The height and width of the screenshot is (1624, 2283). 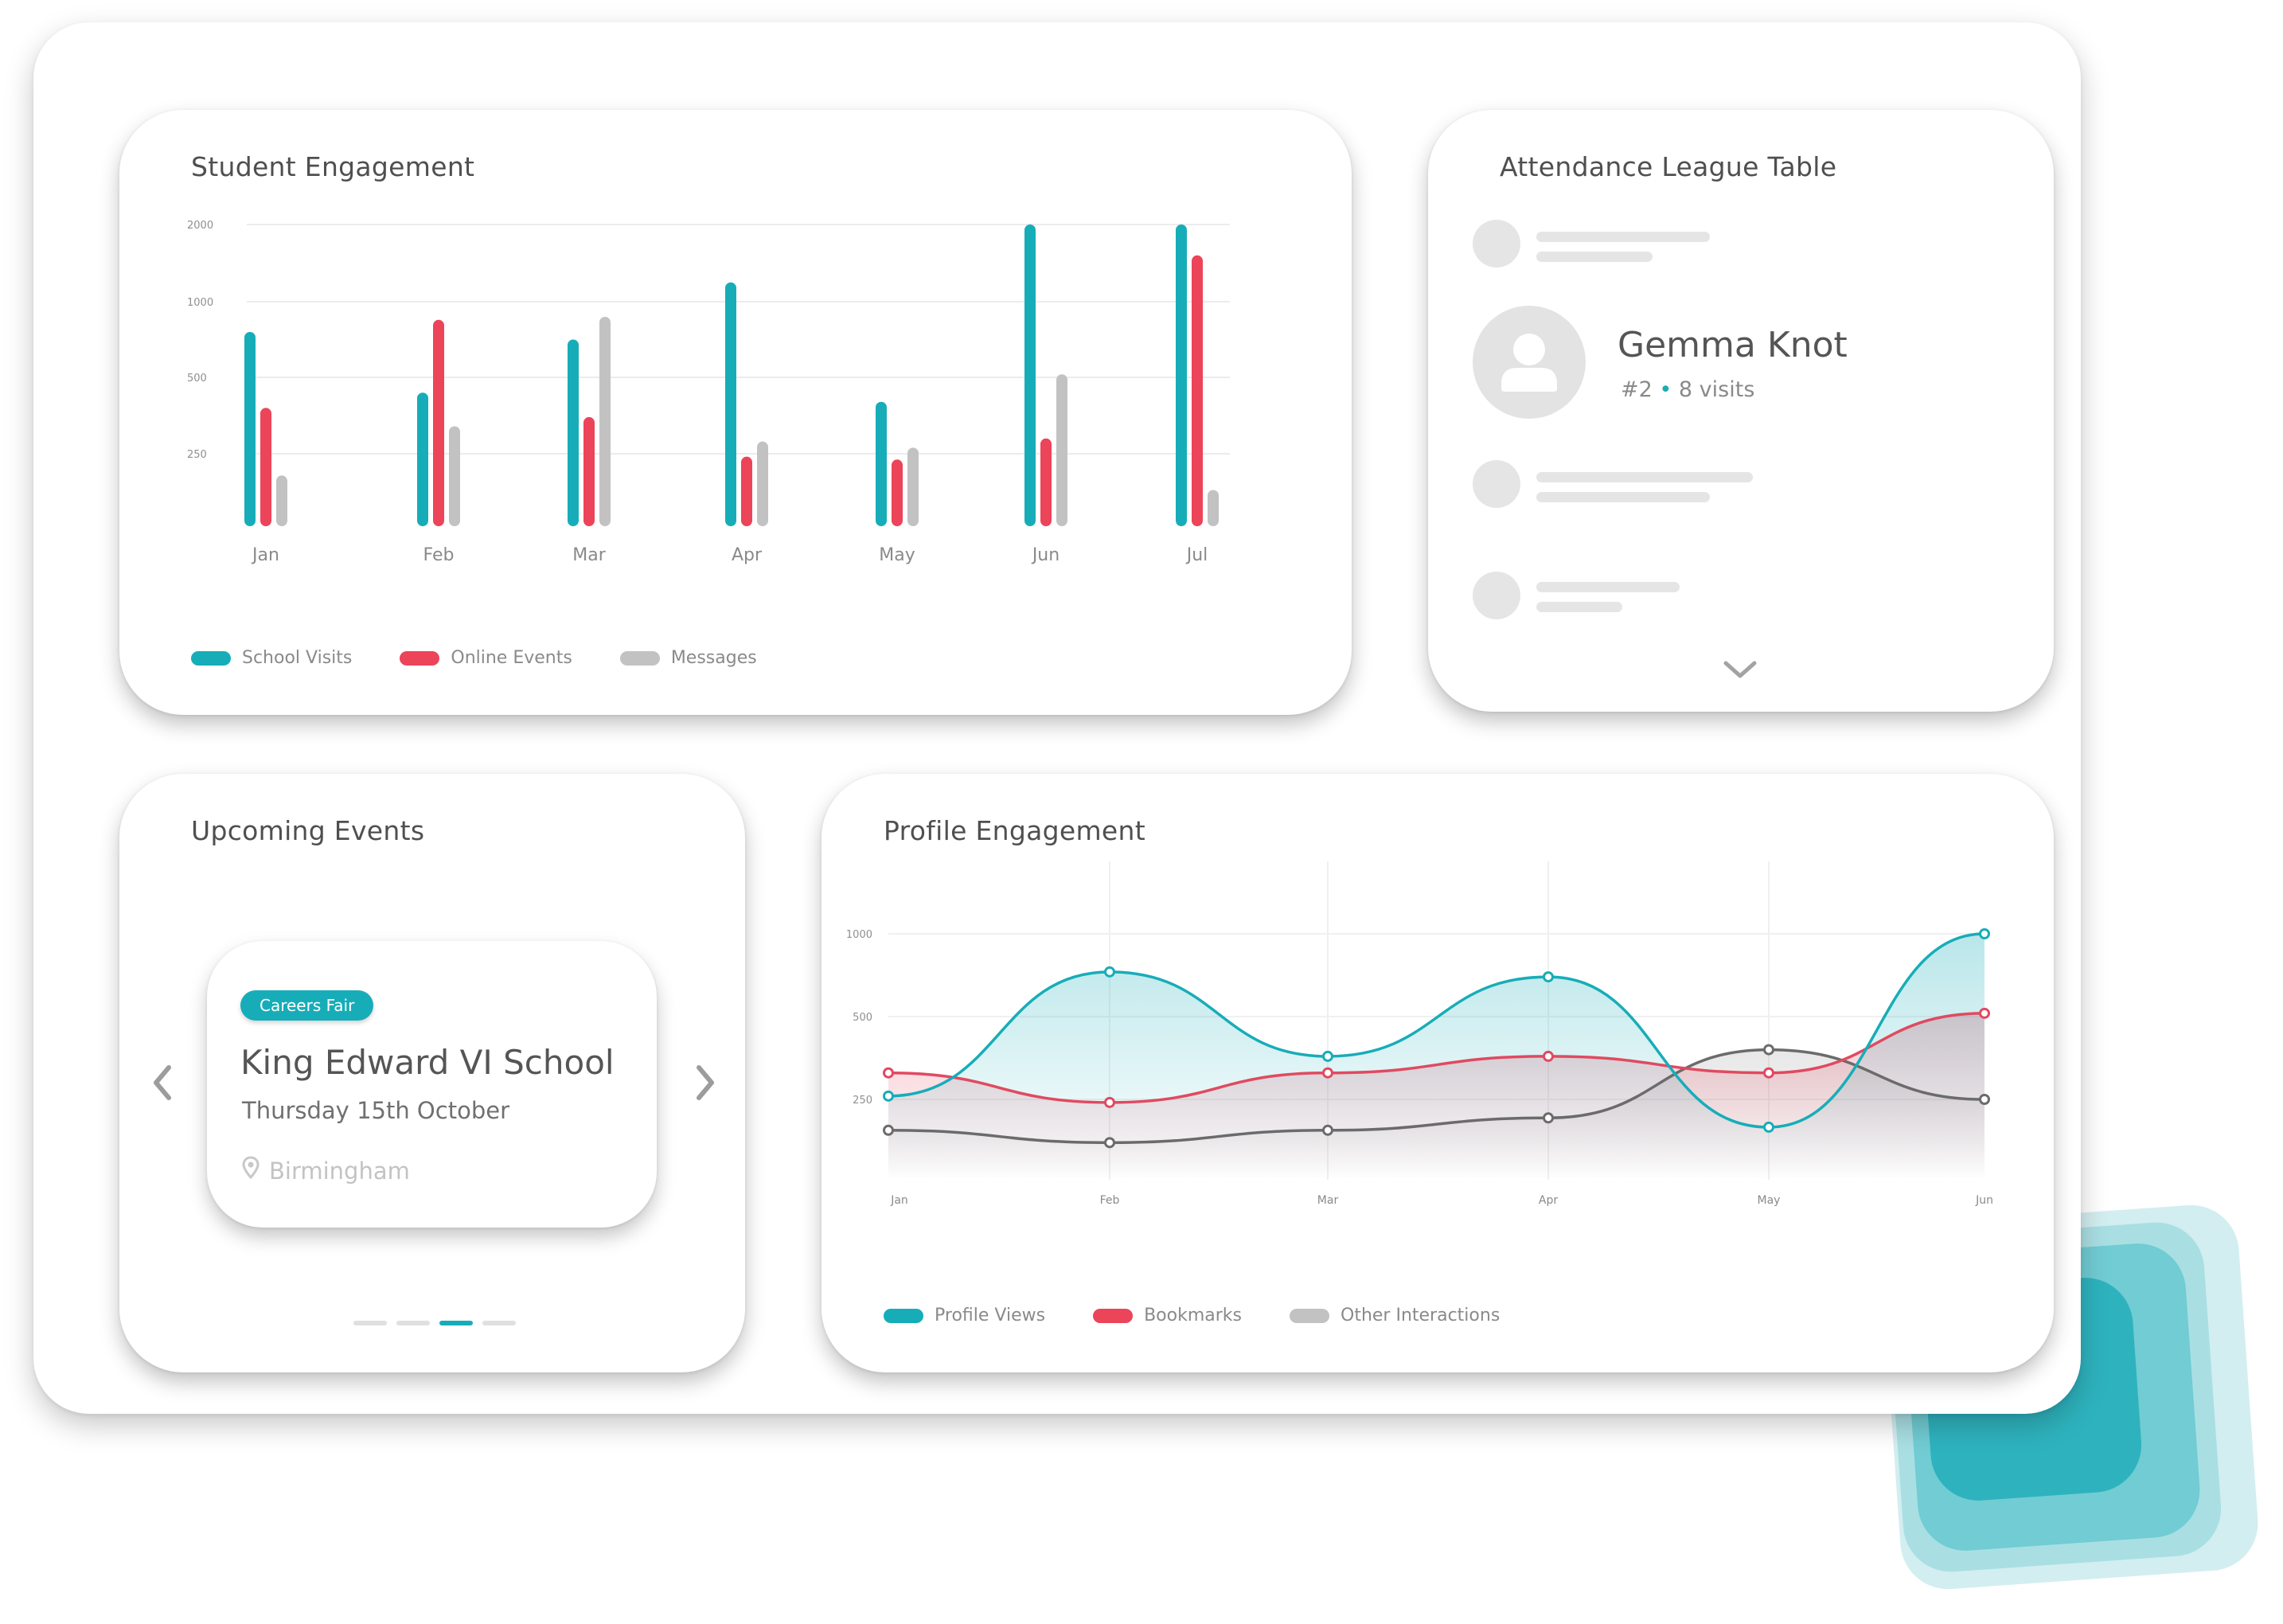 What do you see at coordinates (307, 1005) in the screenshot?
I see `event-type-badge: Careers Fair` at bounding box center [307, 1005].